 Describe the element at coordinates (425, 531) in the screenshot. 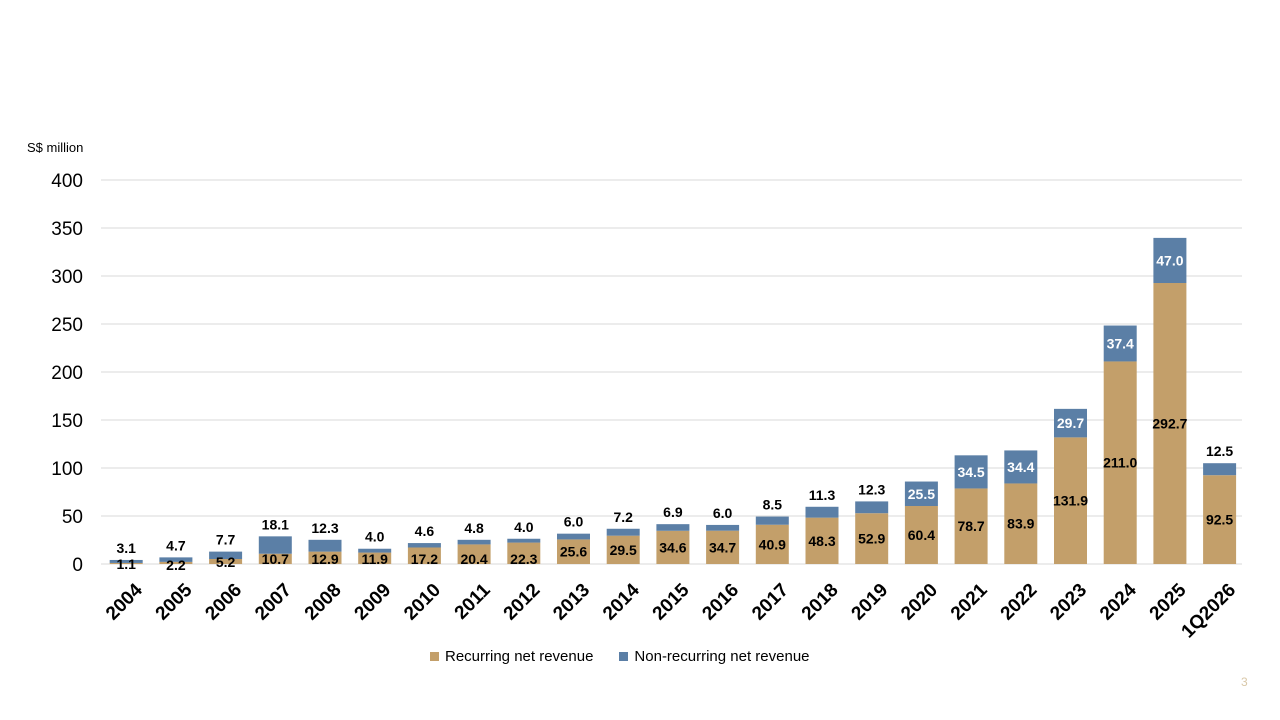

I see `data-label-non-recurring: 4.6` at that location.